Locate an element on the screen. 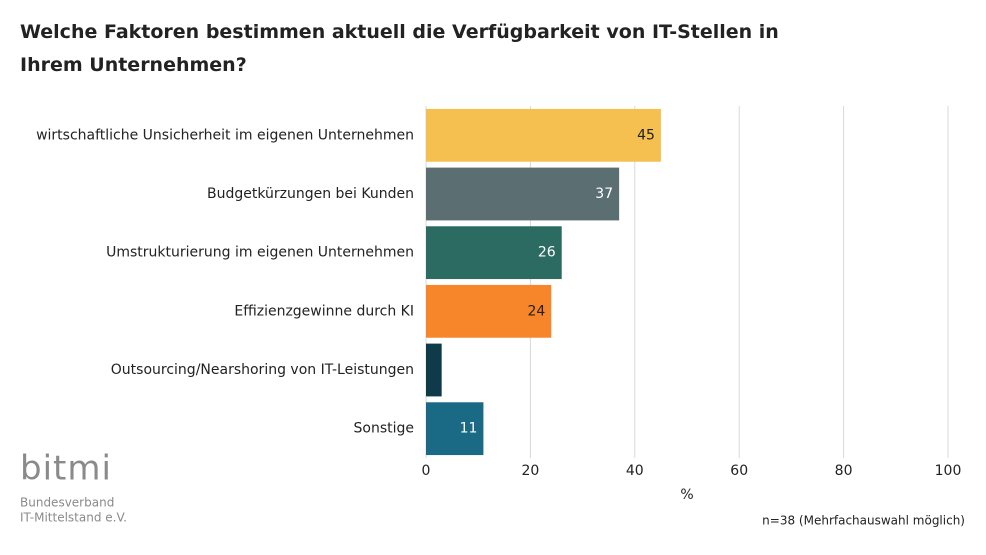 This screenshot has height=555, width=986. x-axis-label: % is located at coordinates (686, 495).